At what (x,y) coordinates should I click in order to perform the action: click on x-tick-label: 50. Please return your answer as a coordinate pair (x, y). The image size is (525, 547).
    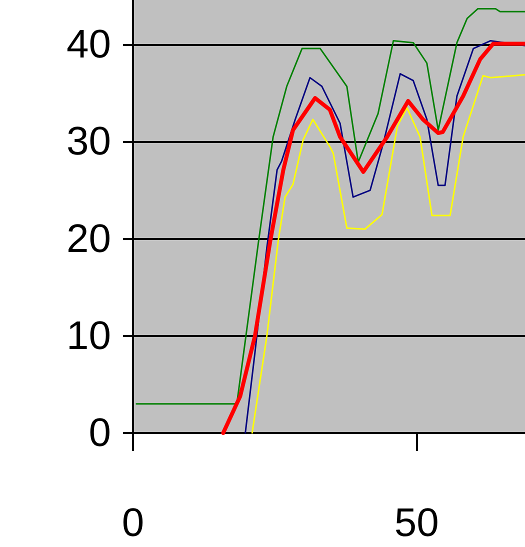
    Looking at the image, I should click on (416, 523).